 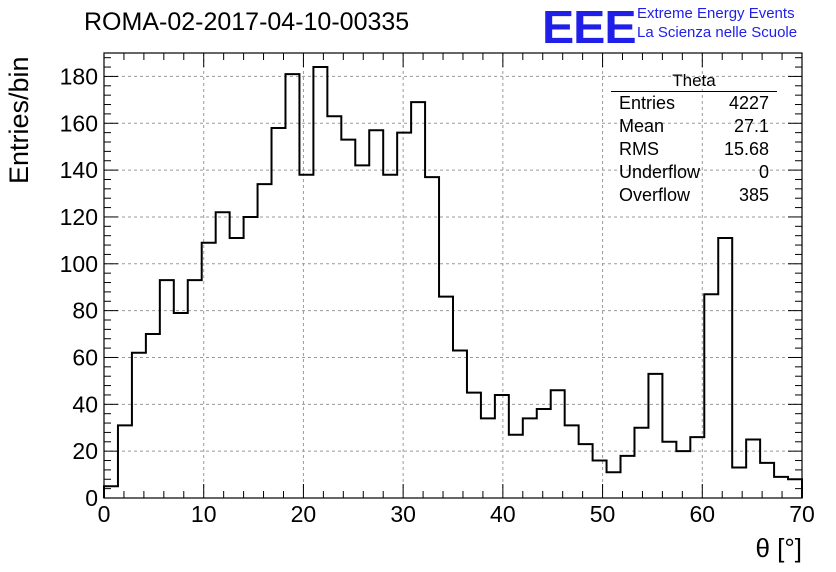 I want to click on logo-caption-line1: Extreme Energy Events, so click(x=716, y=13).